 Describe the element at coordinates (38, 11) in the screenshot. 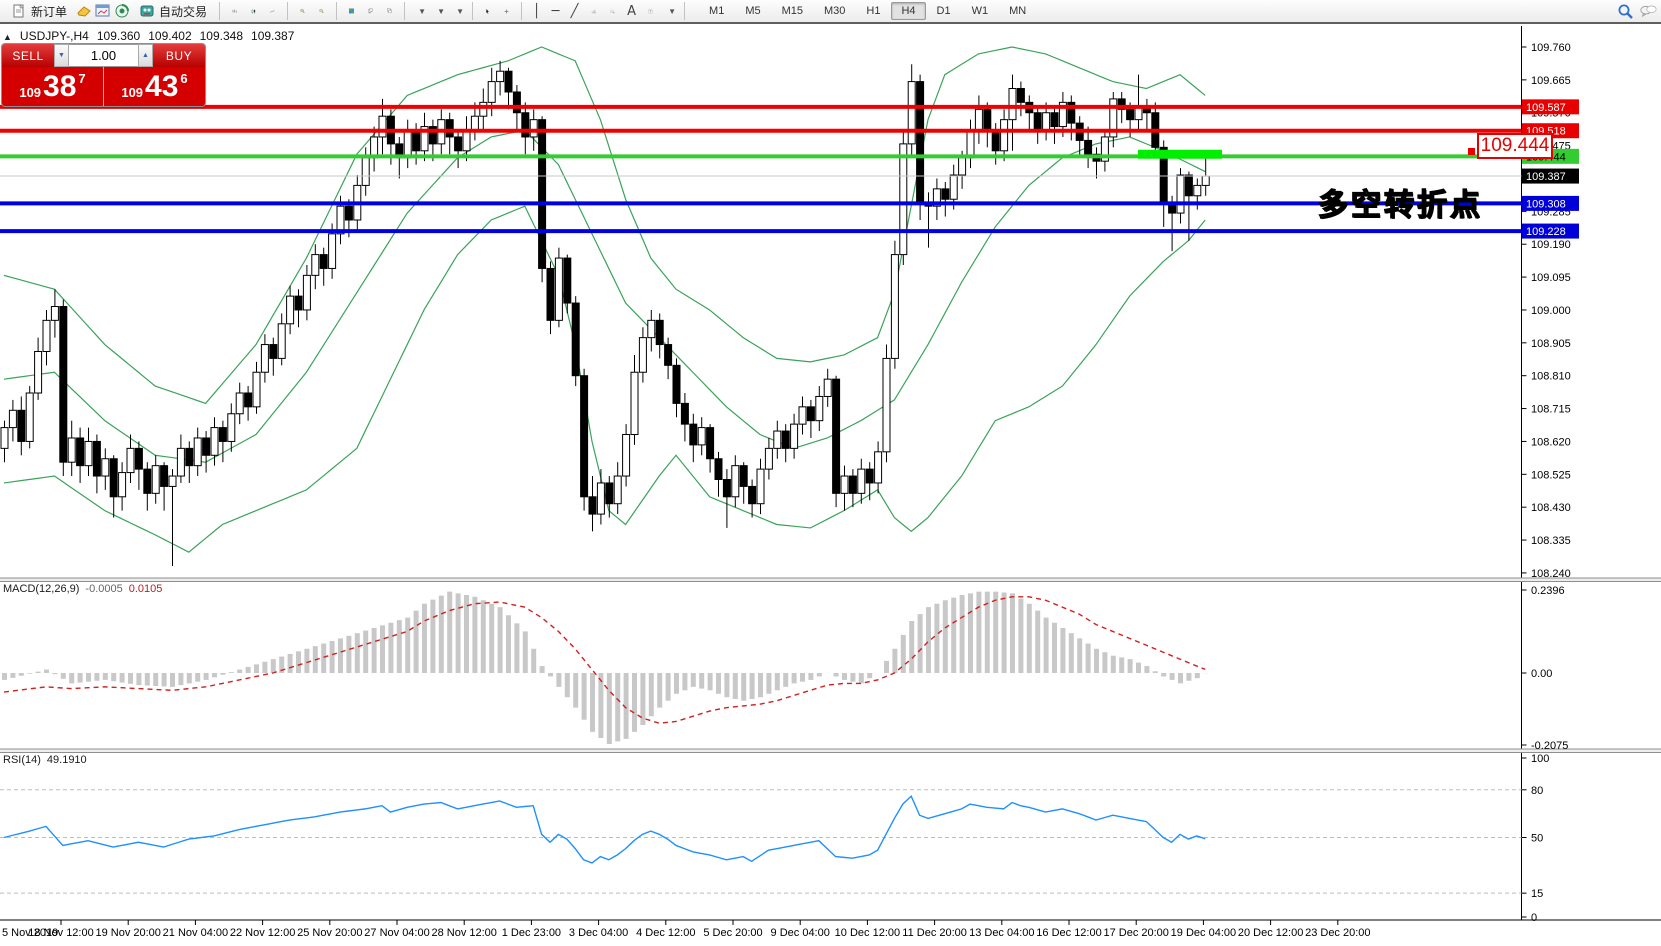

I see `new-order-button: 新订单` at that location.